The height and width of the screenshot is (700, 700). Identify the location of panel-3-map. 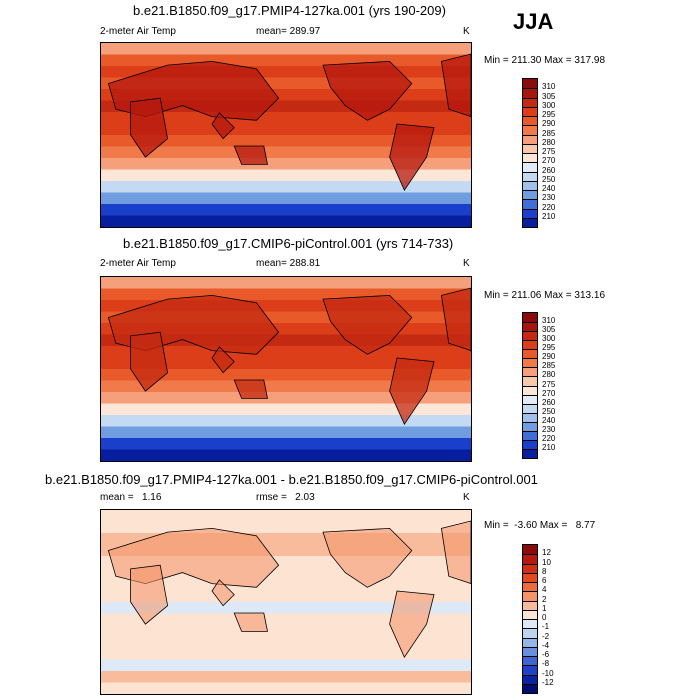
(286, 602).